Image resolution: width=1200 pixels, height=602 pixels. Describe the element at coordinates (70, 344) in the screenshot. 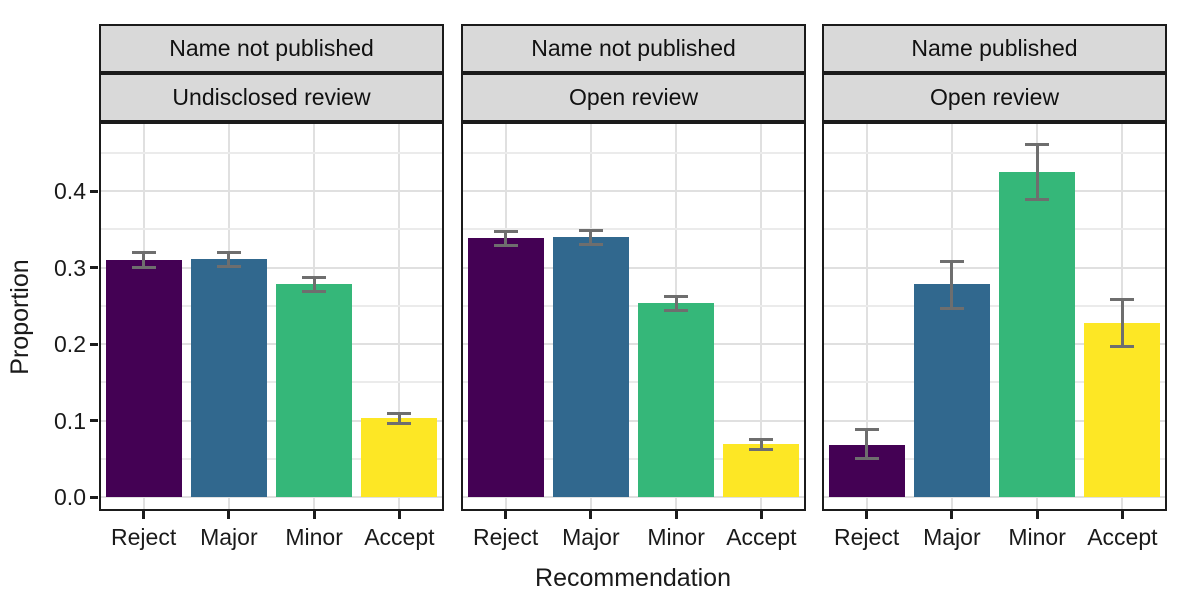

I see `y-tick-label-0.2: 0.2` at that location.